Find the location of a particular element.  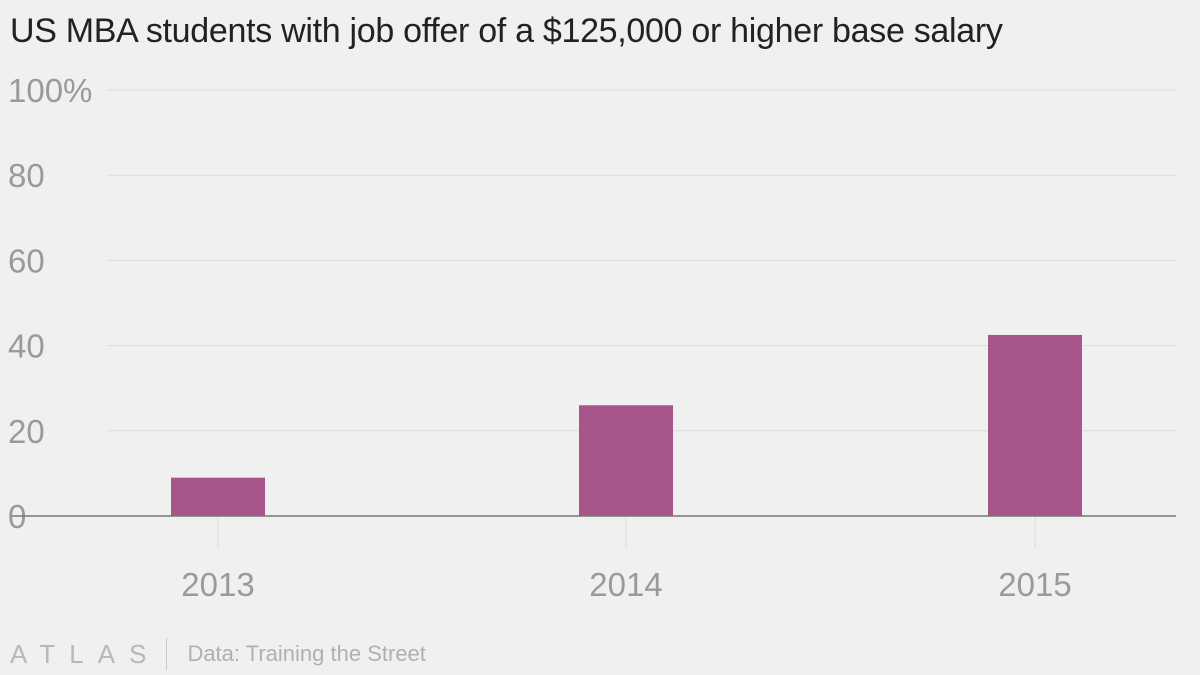

footer: ATLAS Data: Training the Street is located at coordinates (218, 654).